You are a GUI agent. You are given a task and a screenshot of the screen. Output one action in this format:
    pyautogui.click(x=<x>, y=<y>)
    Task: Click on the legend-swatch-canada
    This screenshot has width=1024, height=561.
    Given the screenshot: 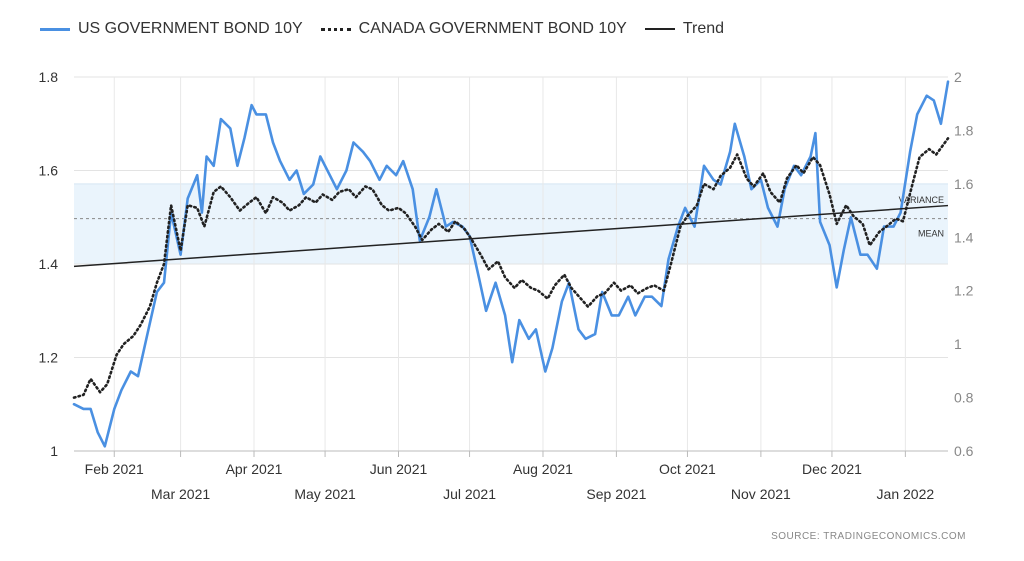 What is the action you would take?
    pyautogui.click(x=335, y=29)
    